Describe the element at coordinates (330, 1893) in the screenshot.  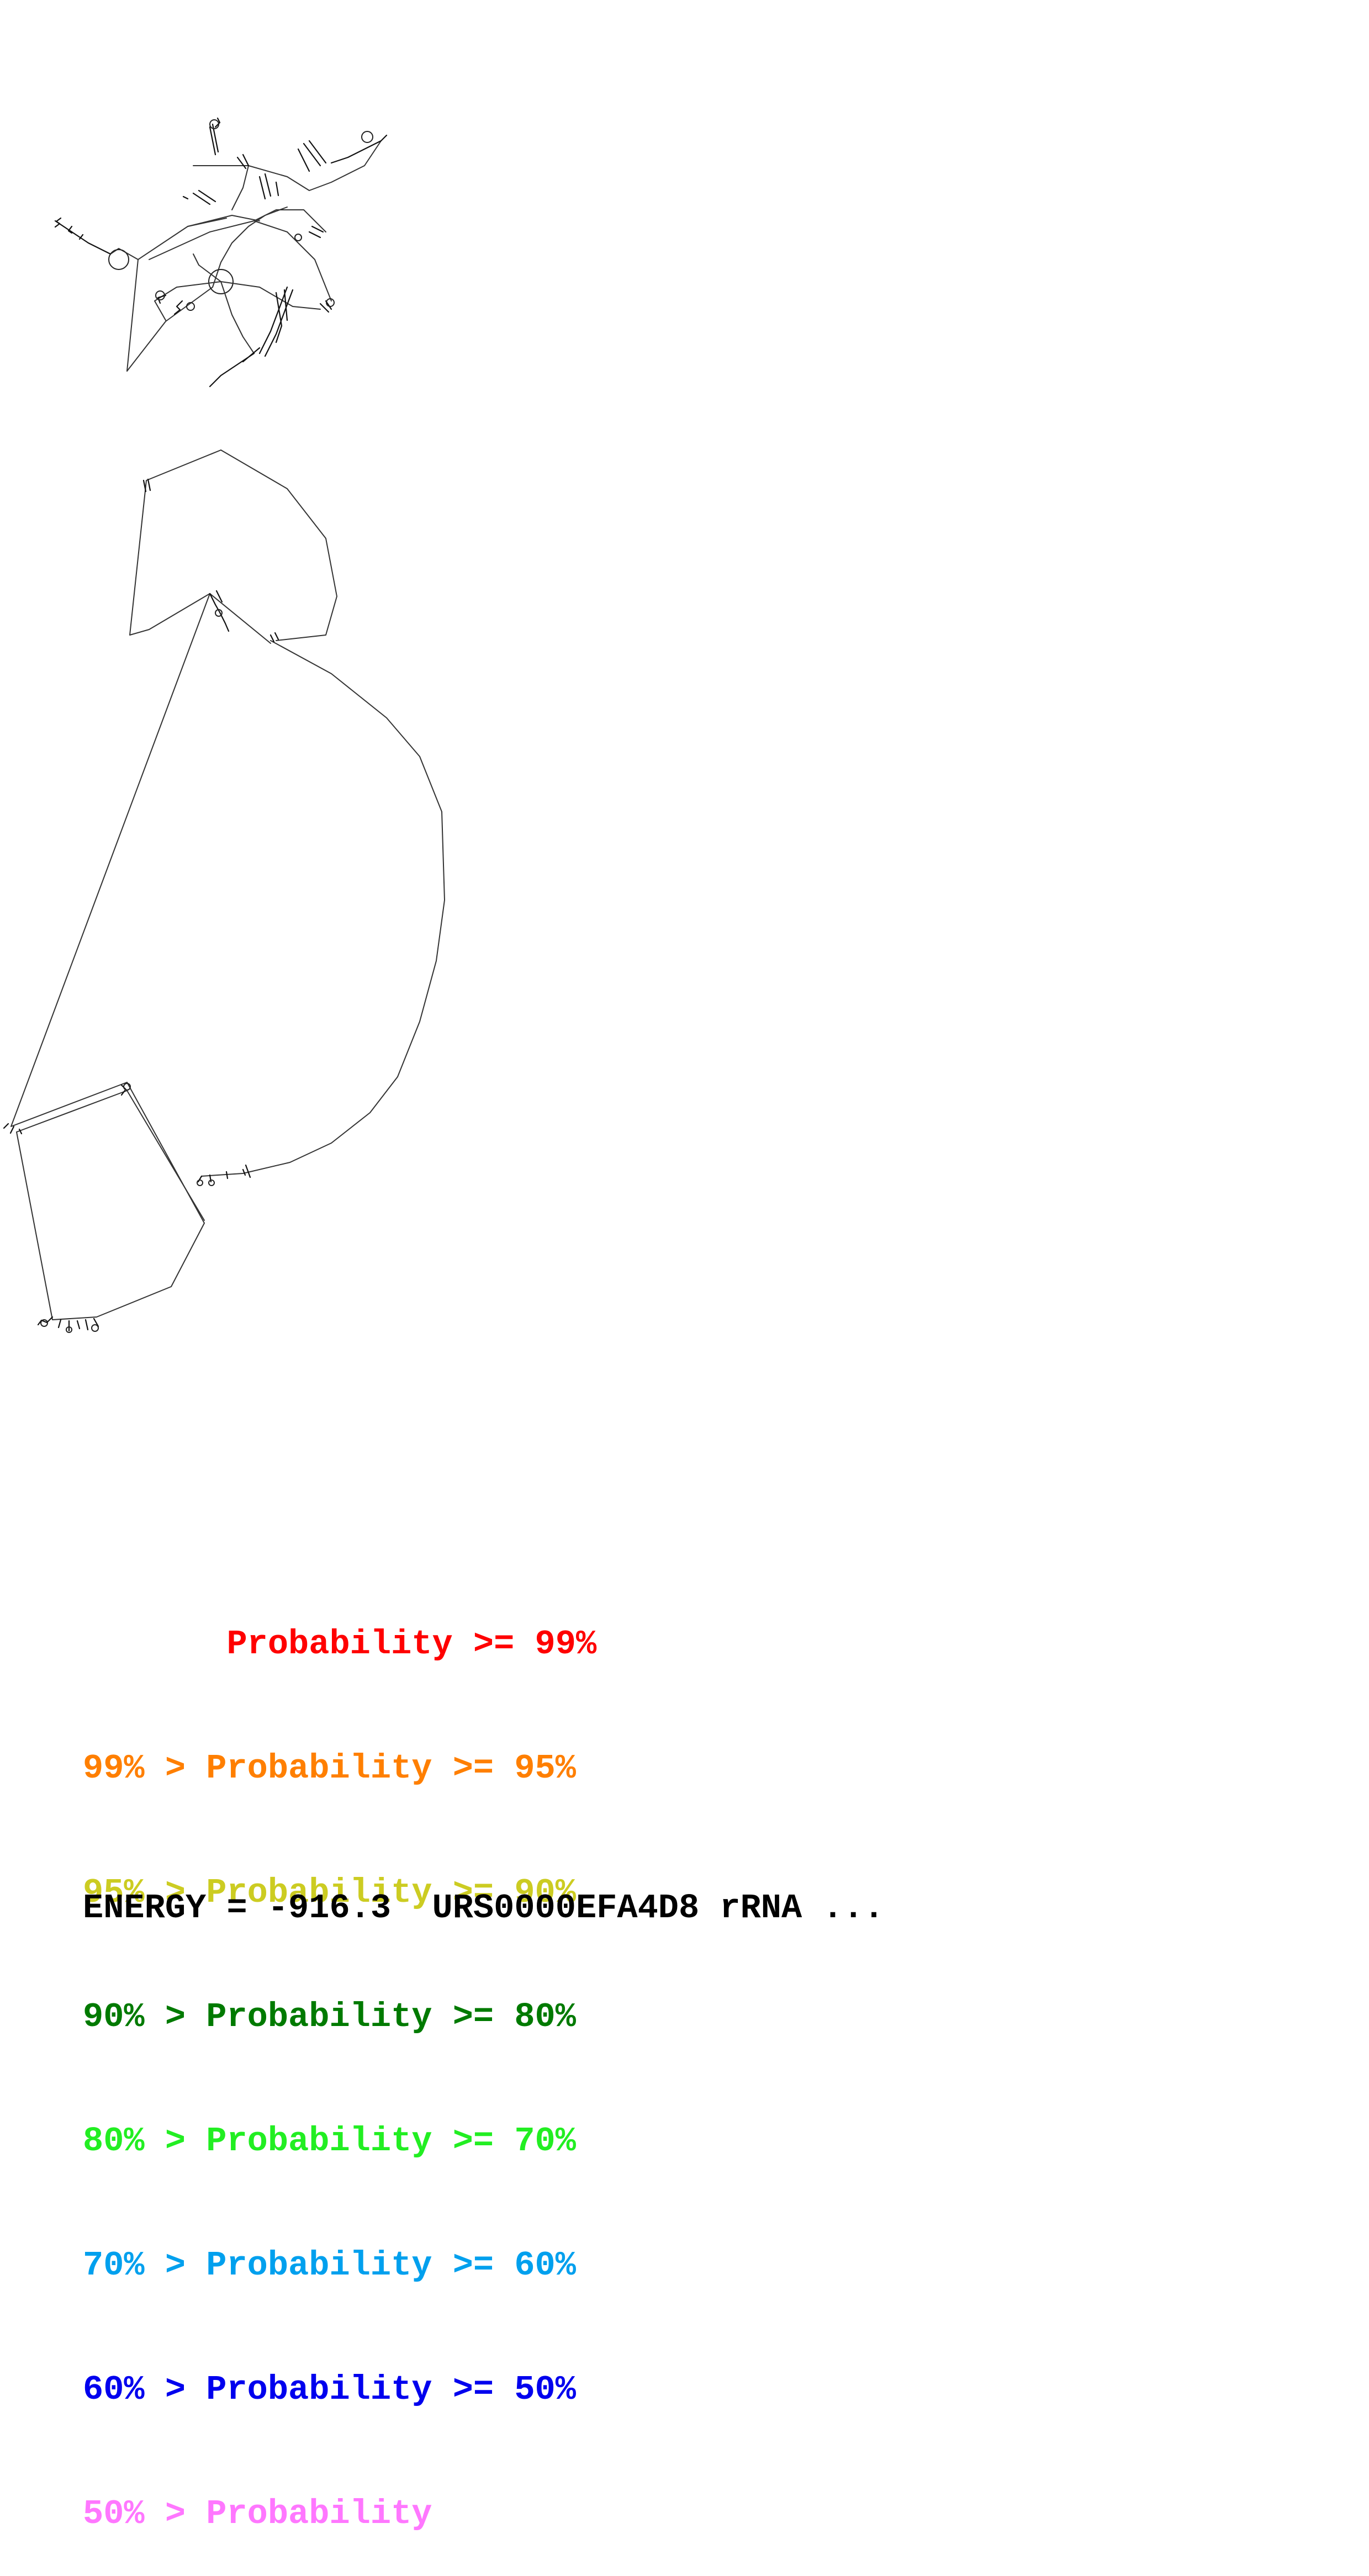
I see `legend-item-90: 95% > Probability >= 90%` at that location.